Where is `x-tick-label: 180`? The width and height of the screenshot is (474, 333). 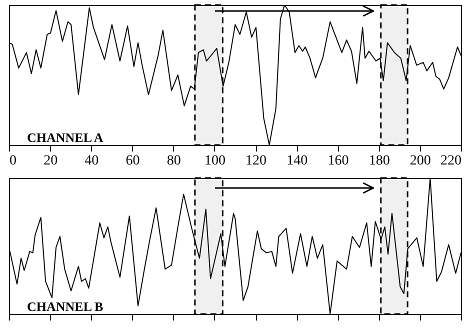
x-tick-label: 180 is located at coordinates (379, 161).